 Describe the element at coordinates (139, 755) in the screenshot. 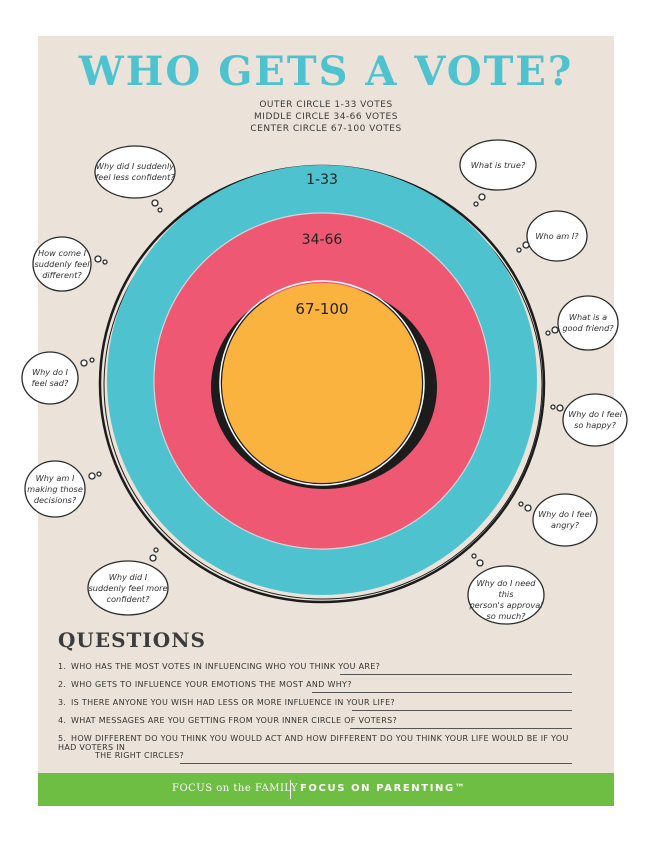

I see `question-5-continued: THE RIGHT CIRCLES?` at that location.